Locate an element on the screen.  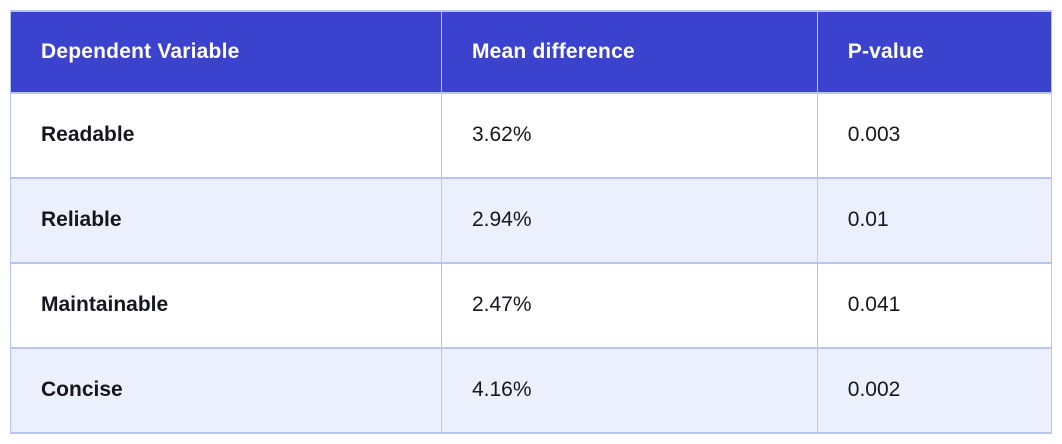
cell-mean-difference: 4.16% is located at coordinates (629, 390).